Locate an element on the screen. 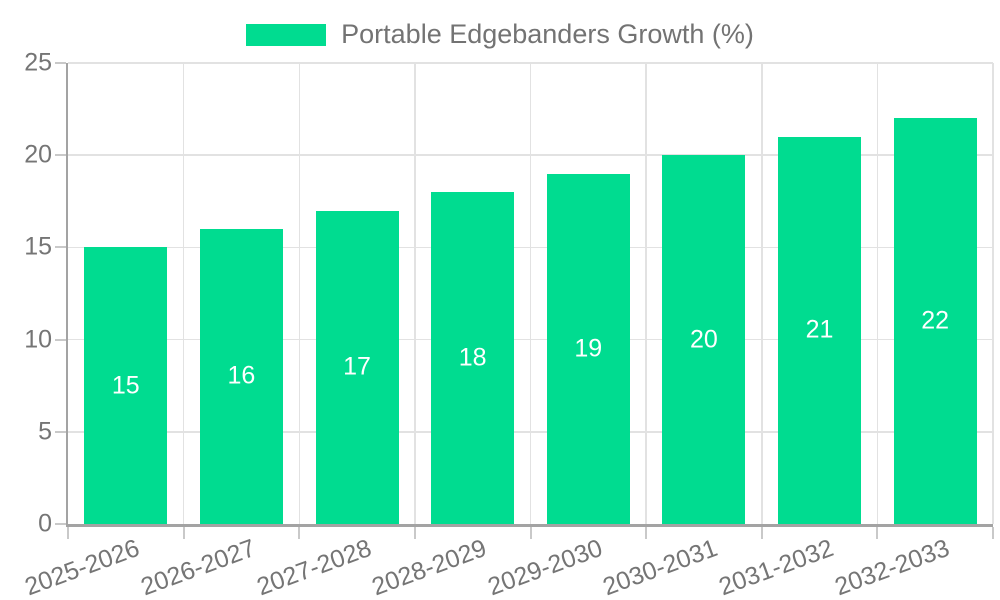 Image resolution: width=1000 pixels, height=600 pixels. bar-value-label: 15 is located at coordinates (125, 385).